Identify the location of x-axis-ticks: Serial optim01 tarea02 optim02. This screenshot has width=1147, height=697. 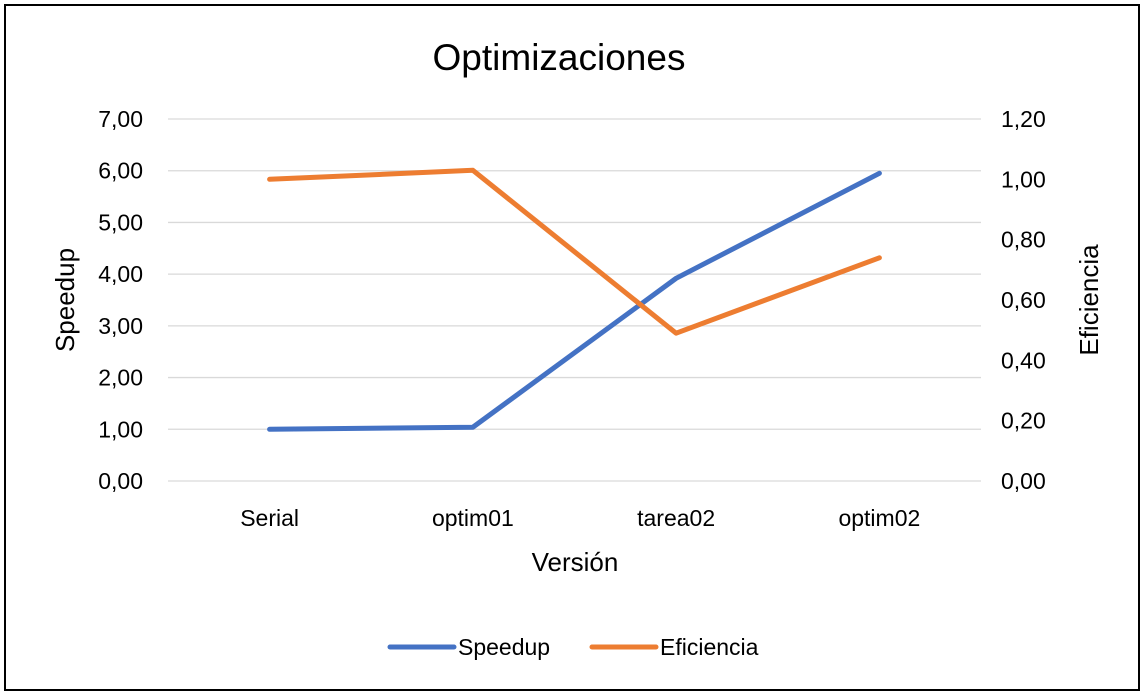
(580, 518).